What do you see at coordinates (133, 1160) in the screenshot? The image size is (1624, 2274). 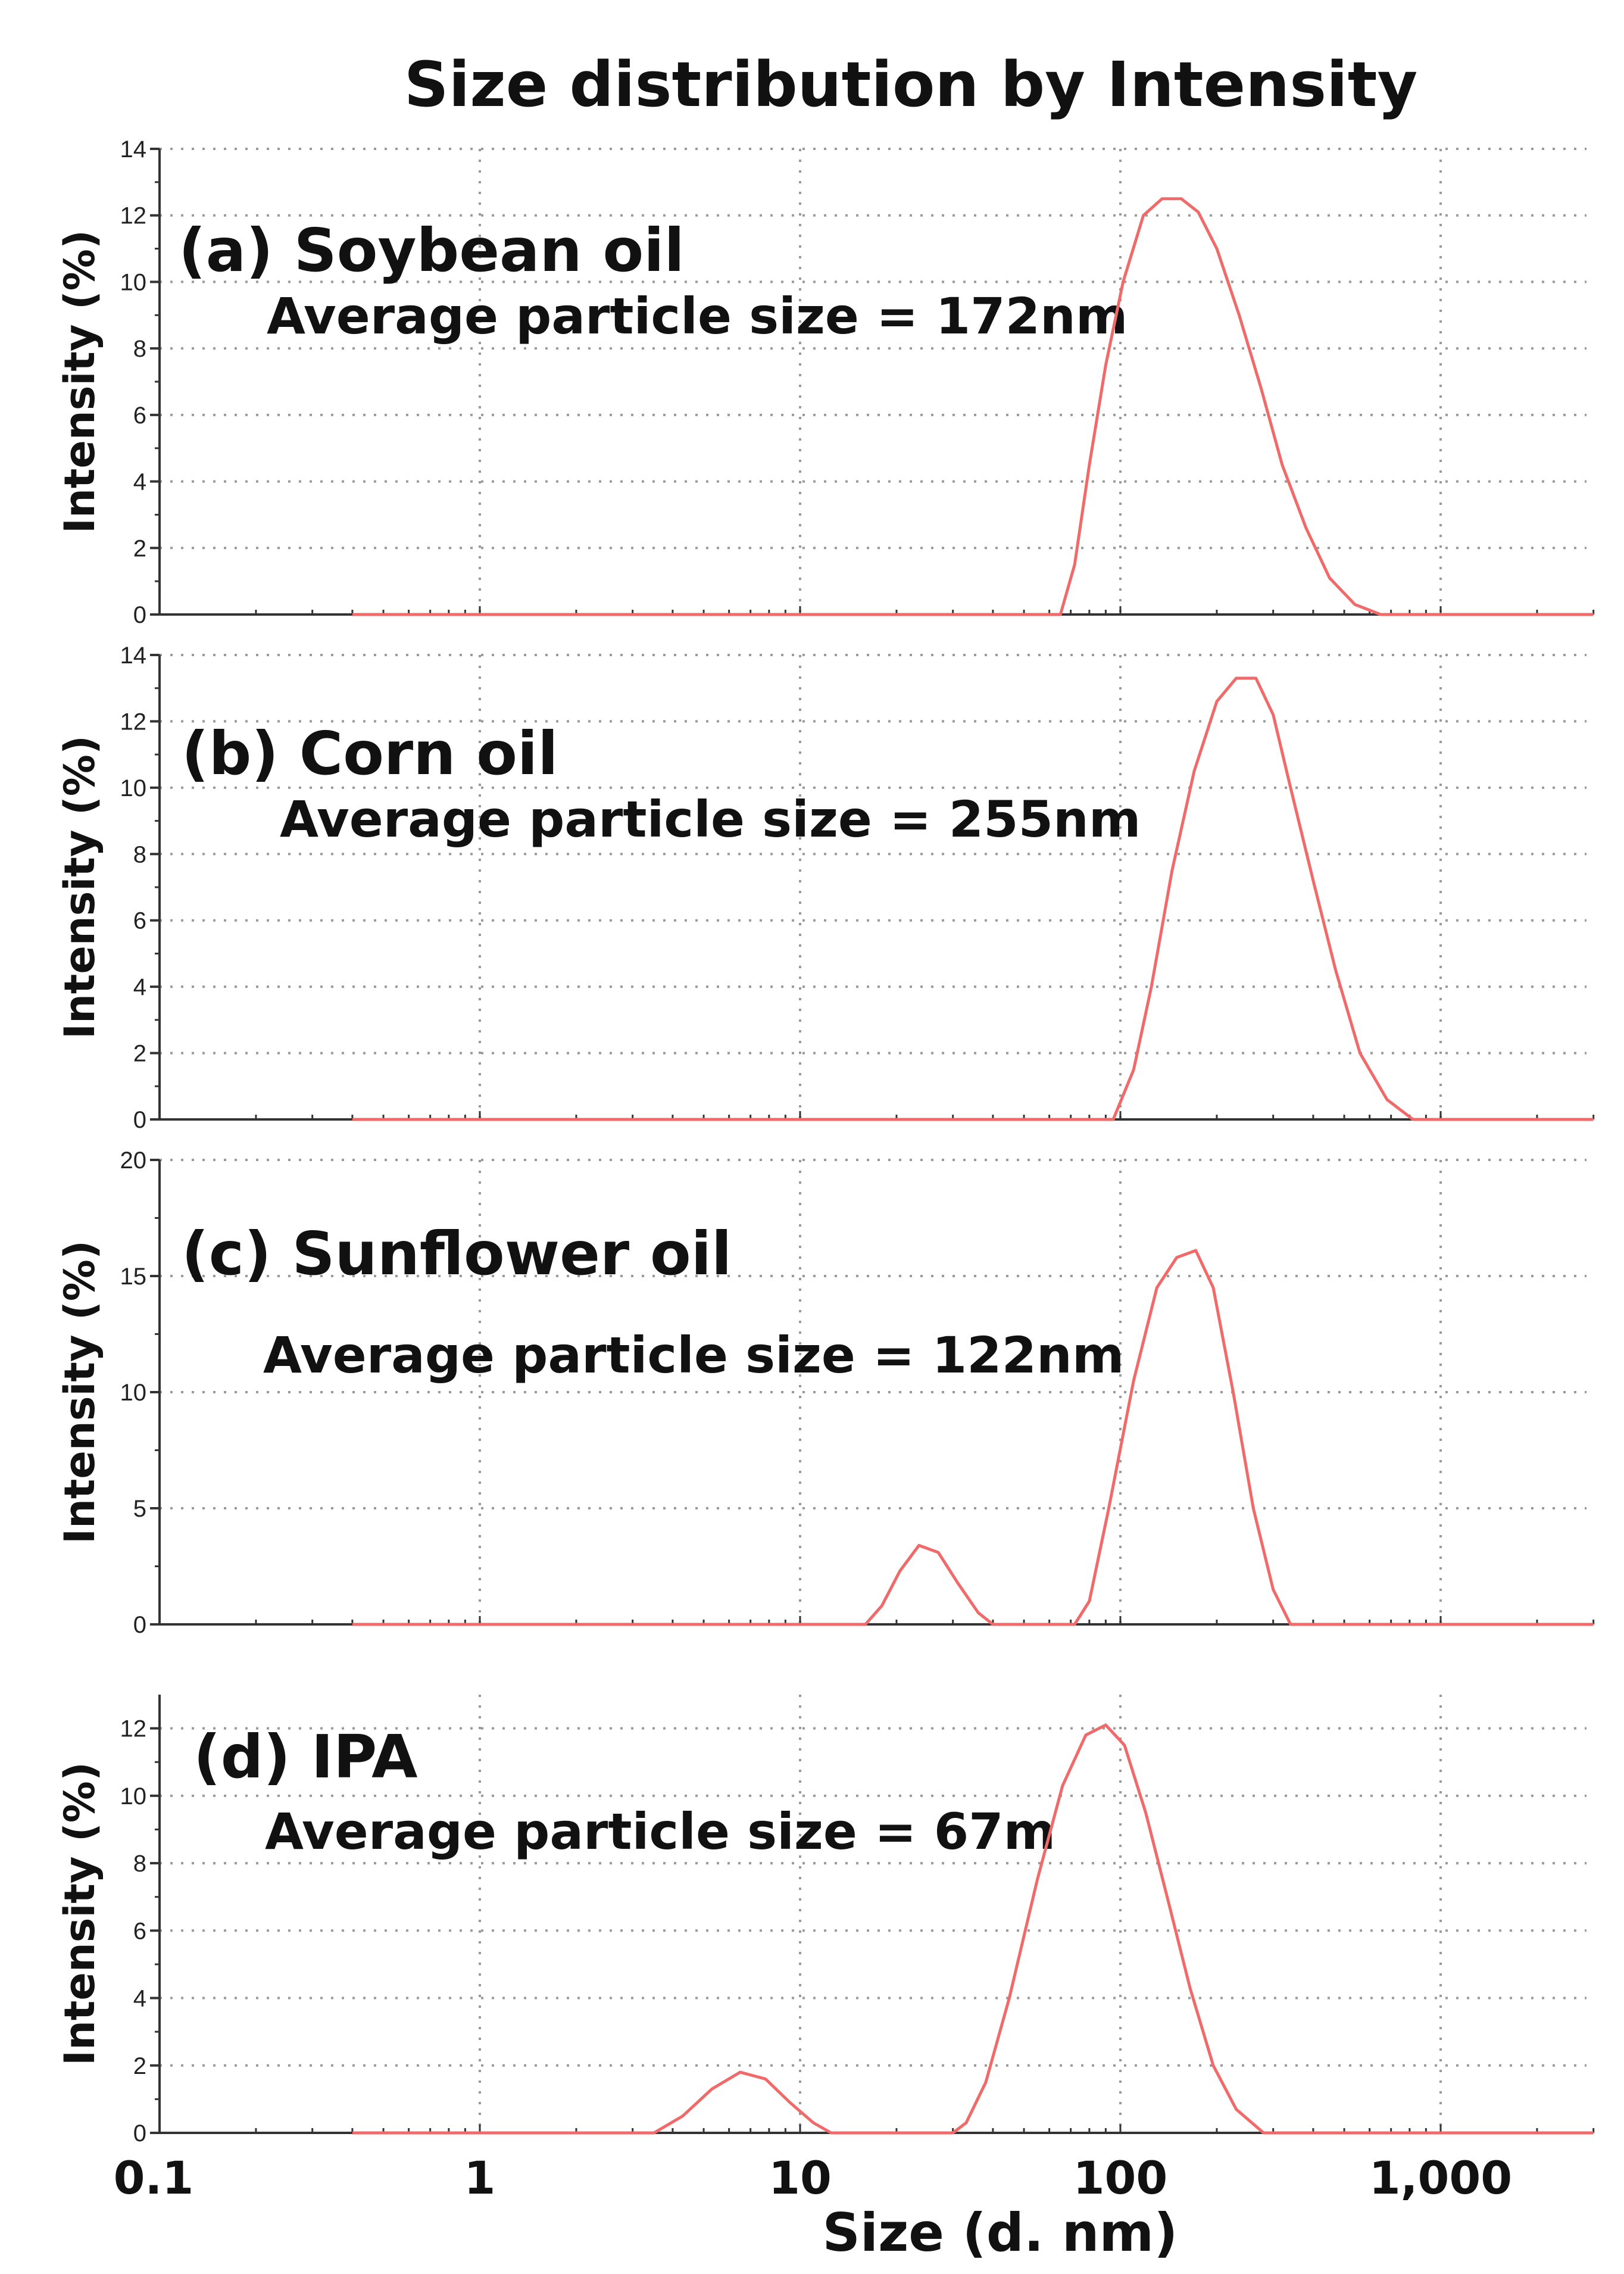 I see `y-tick-label: 20` at bounding box center [133, 1160].